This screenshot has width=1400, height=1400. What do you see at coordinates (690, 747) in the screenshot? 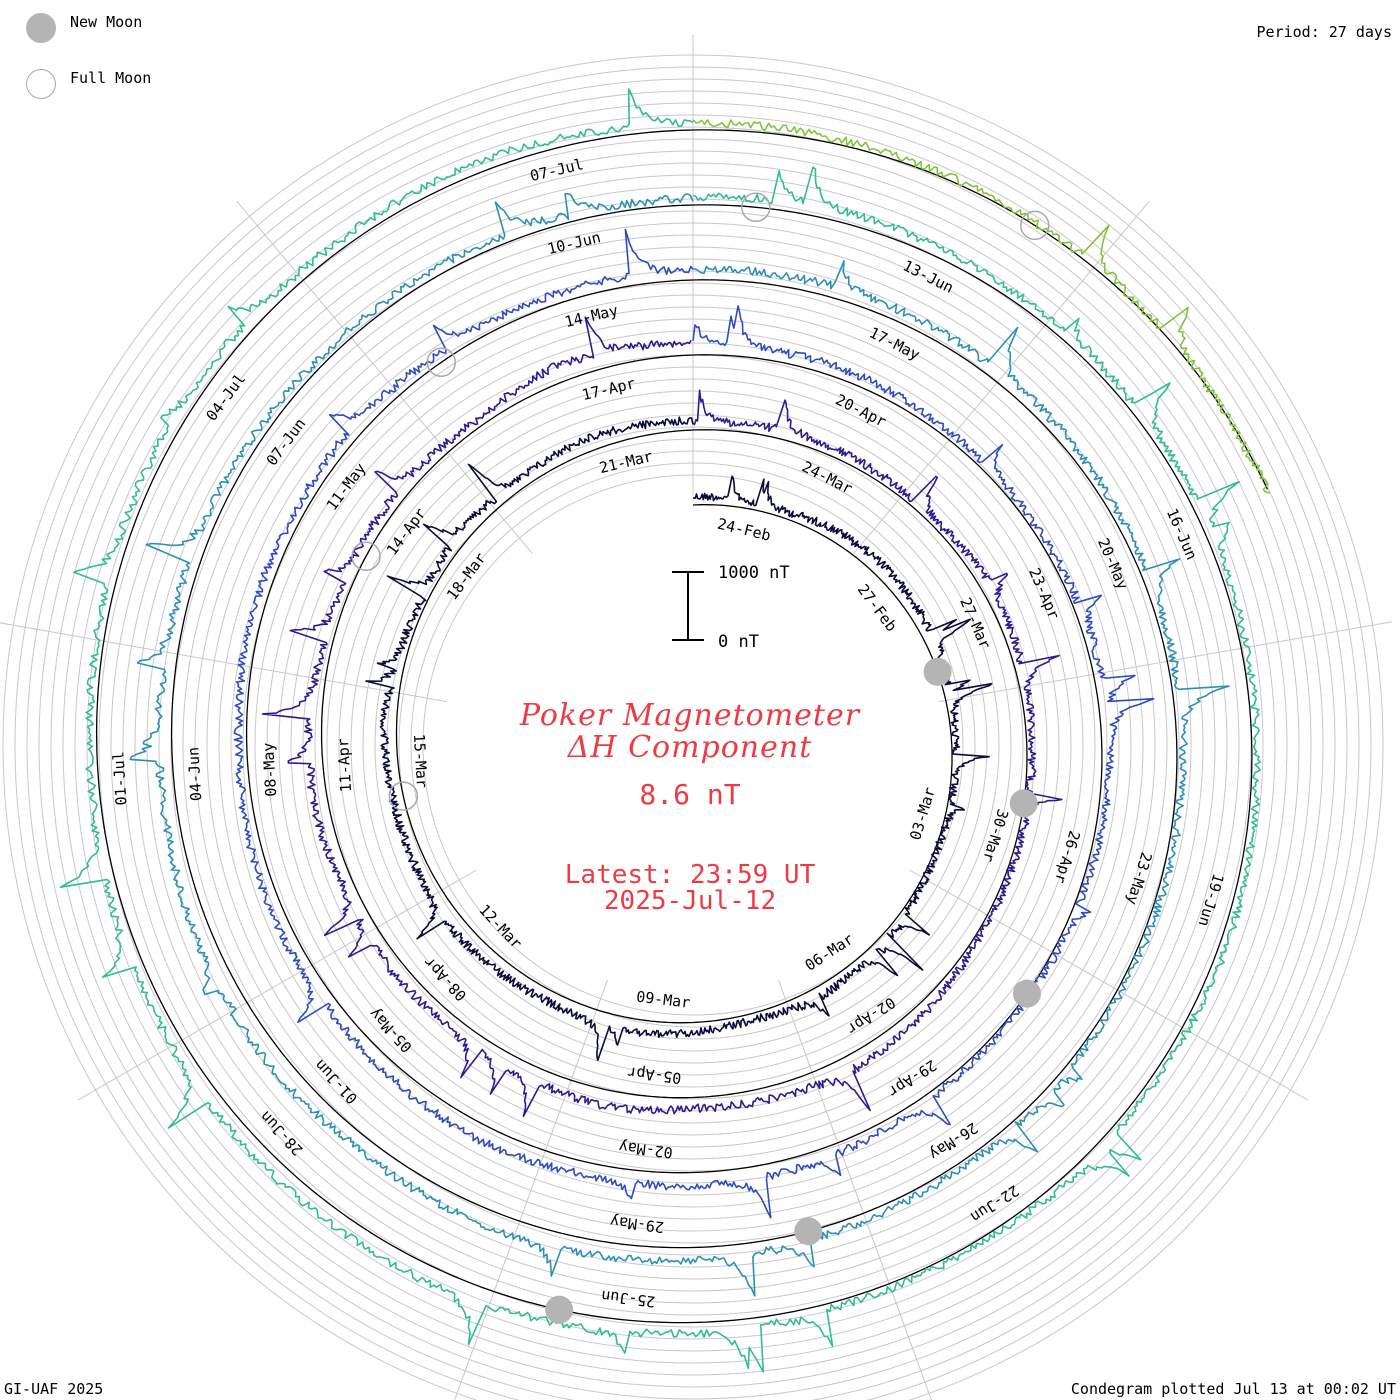
I see `chart-subtitle: ΔH Component` at bounding box center [690, 747].